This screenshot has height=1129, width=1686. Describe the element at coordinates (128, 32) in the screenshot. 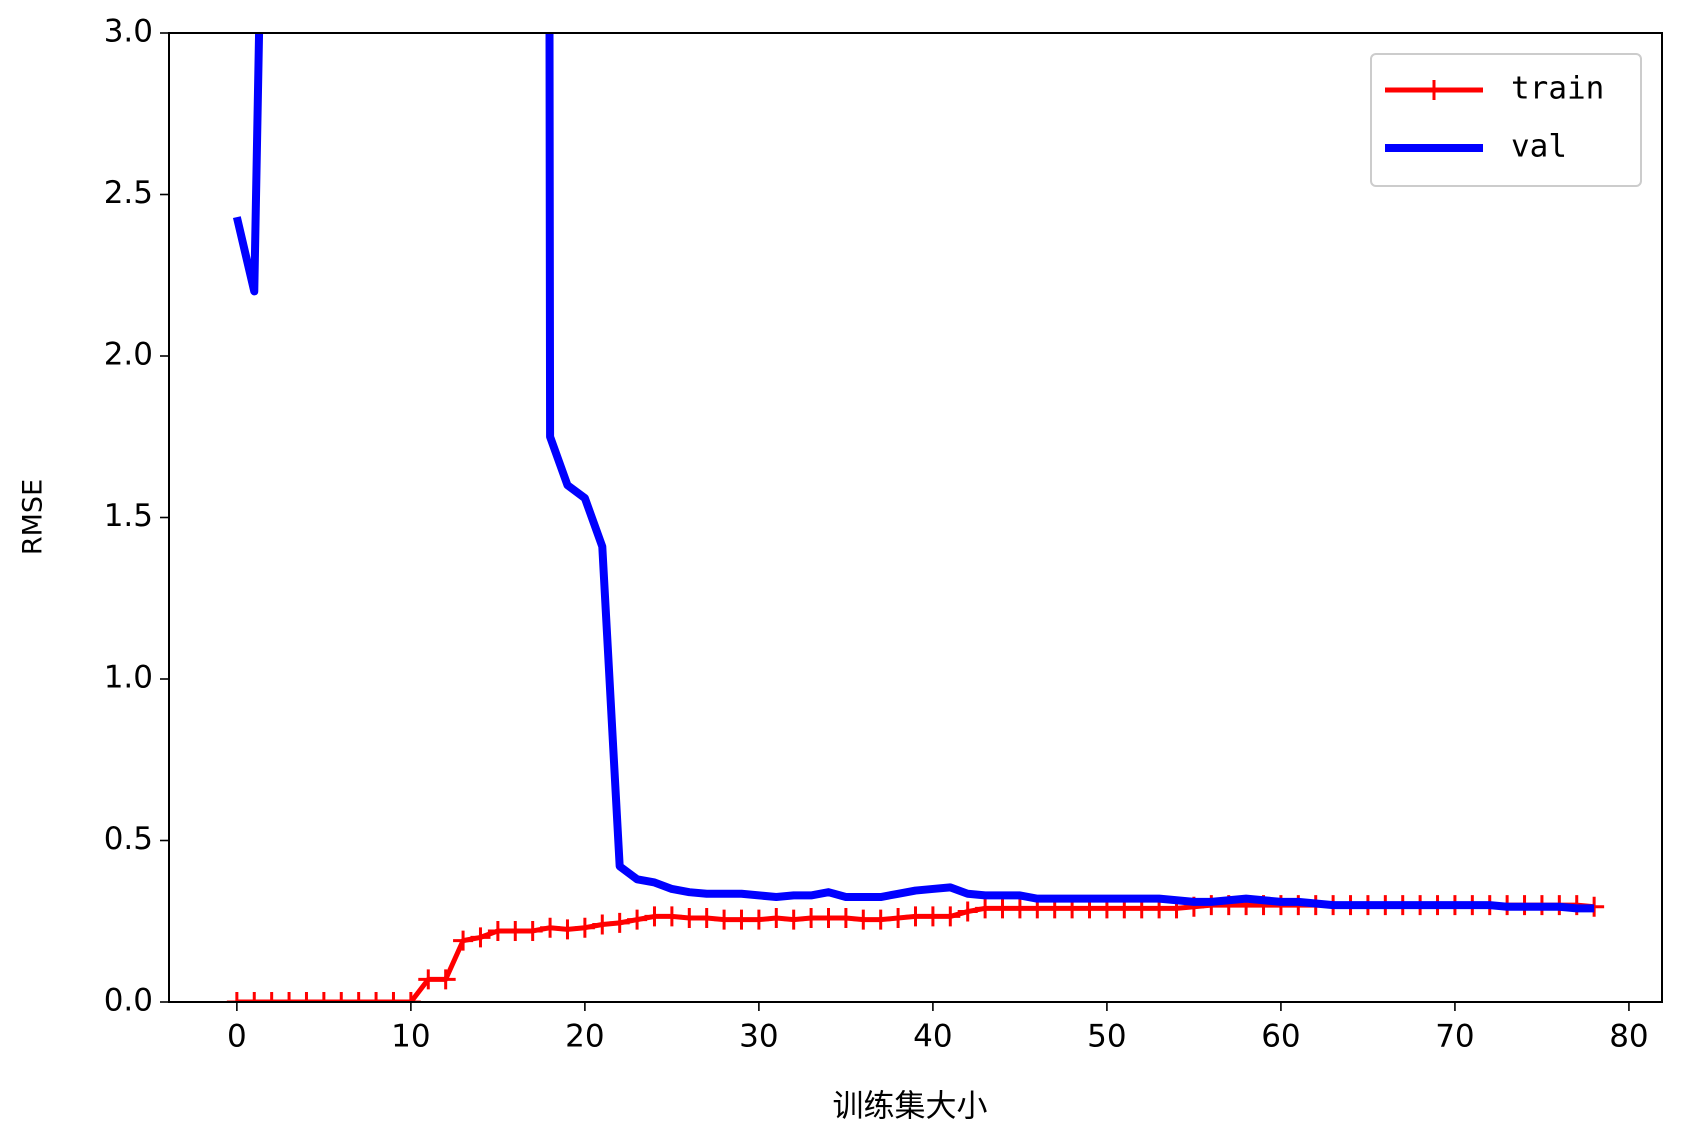

I see `y-tick-label: 3.0` at that location.